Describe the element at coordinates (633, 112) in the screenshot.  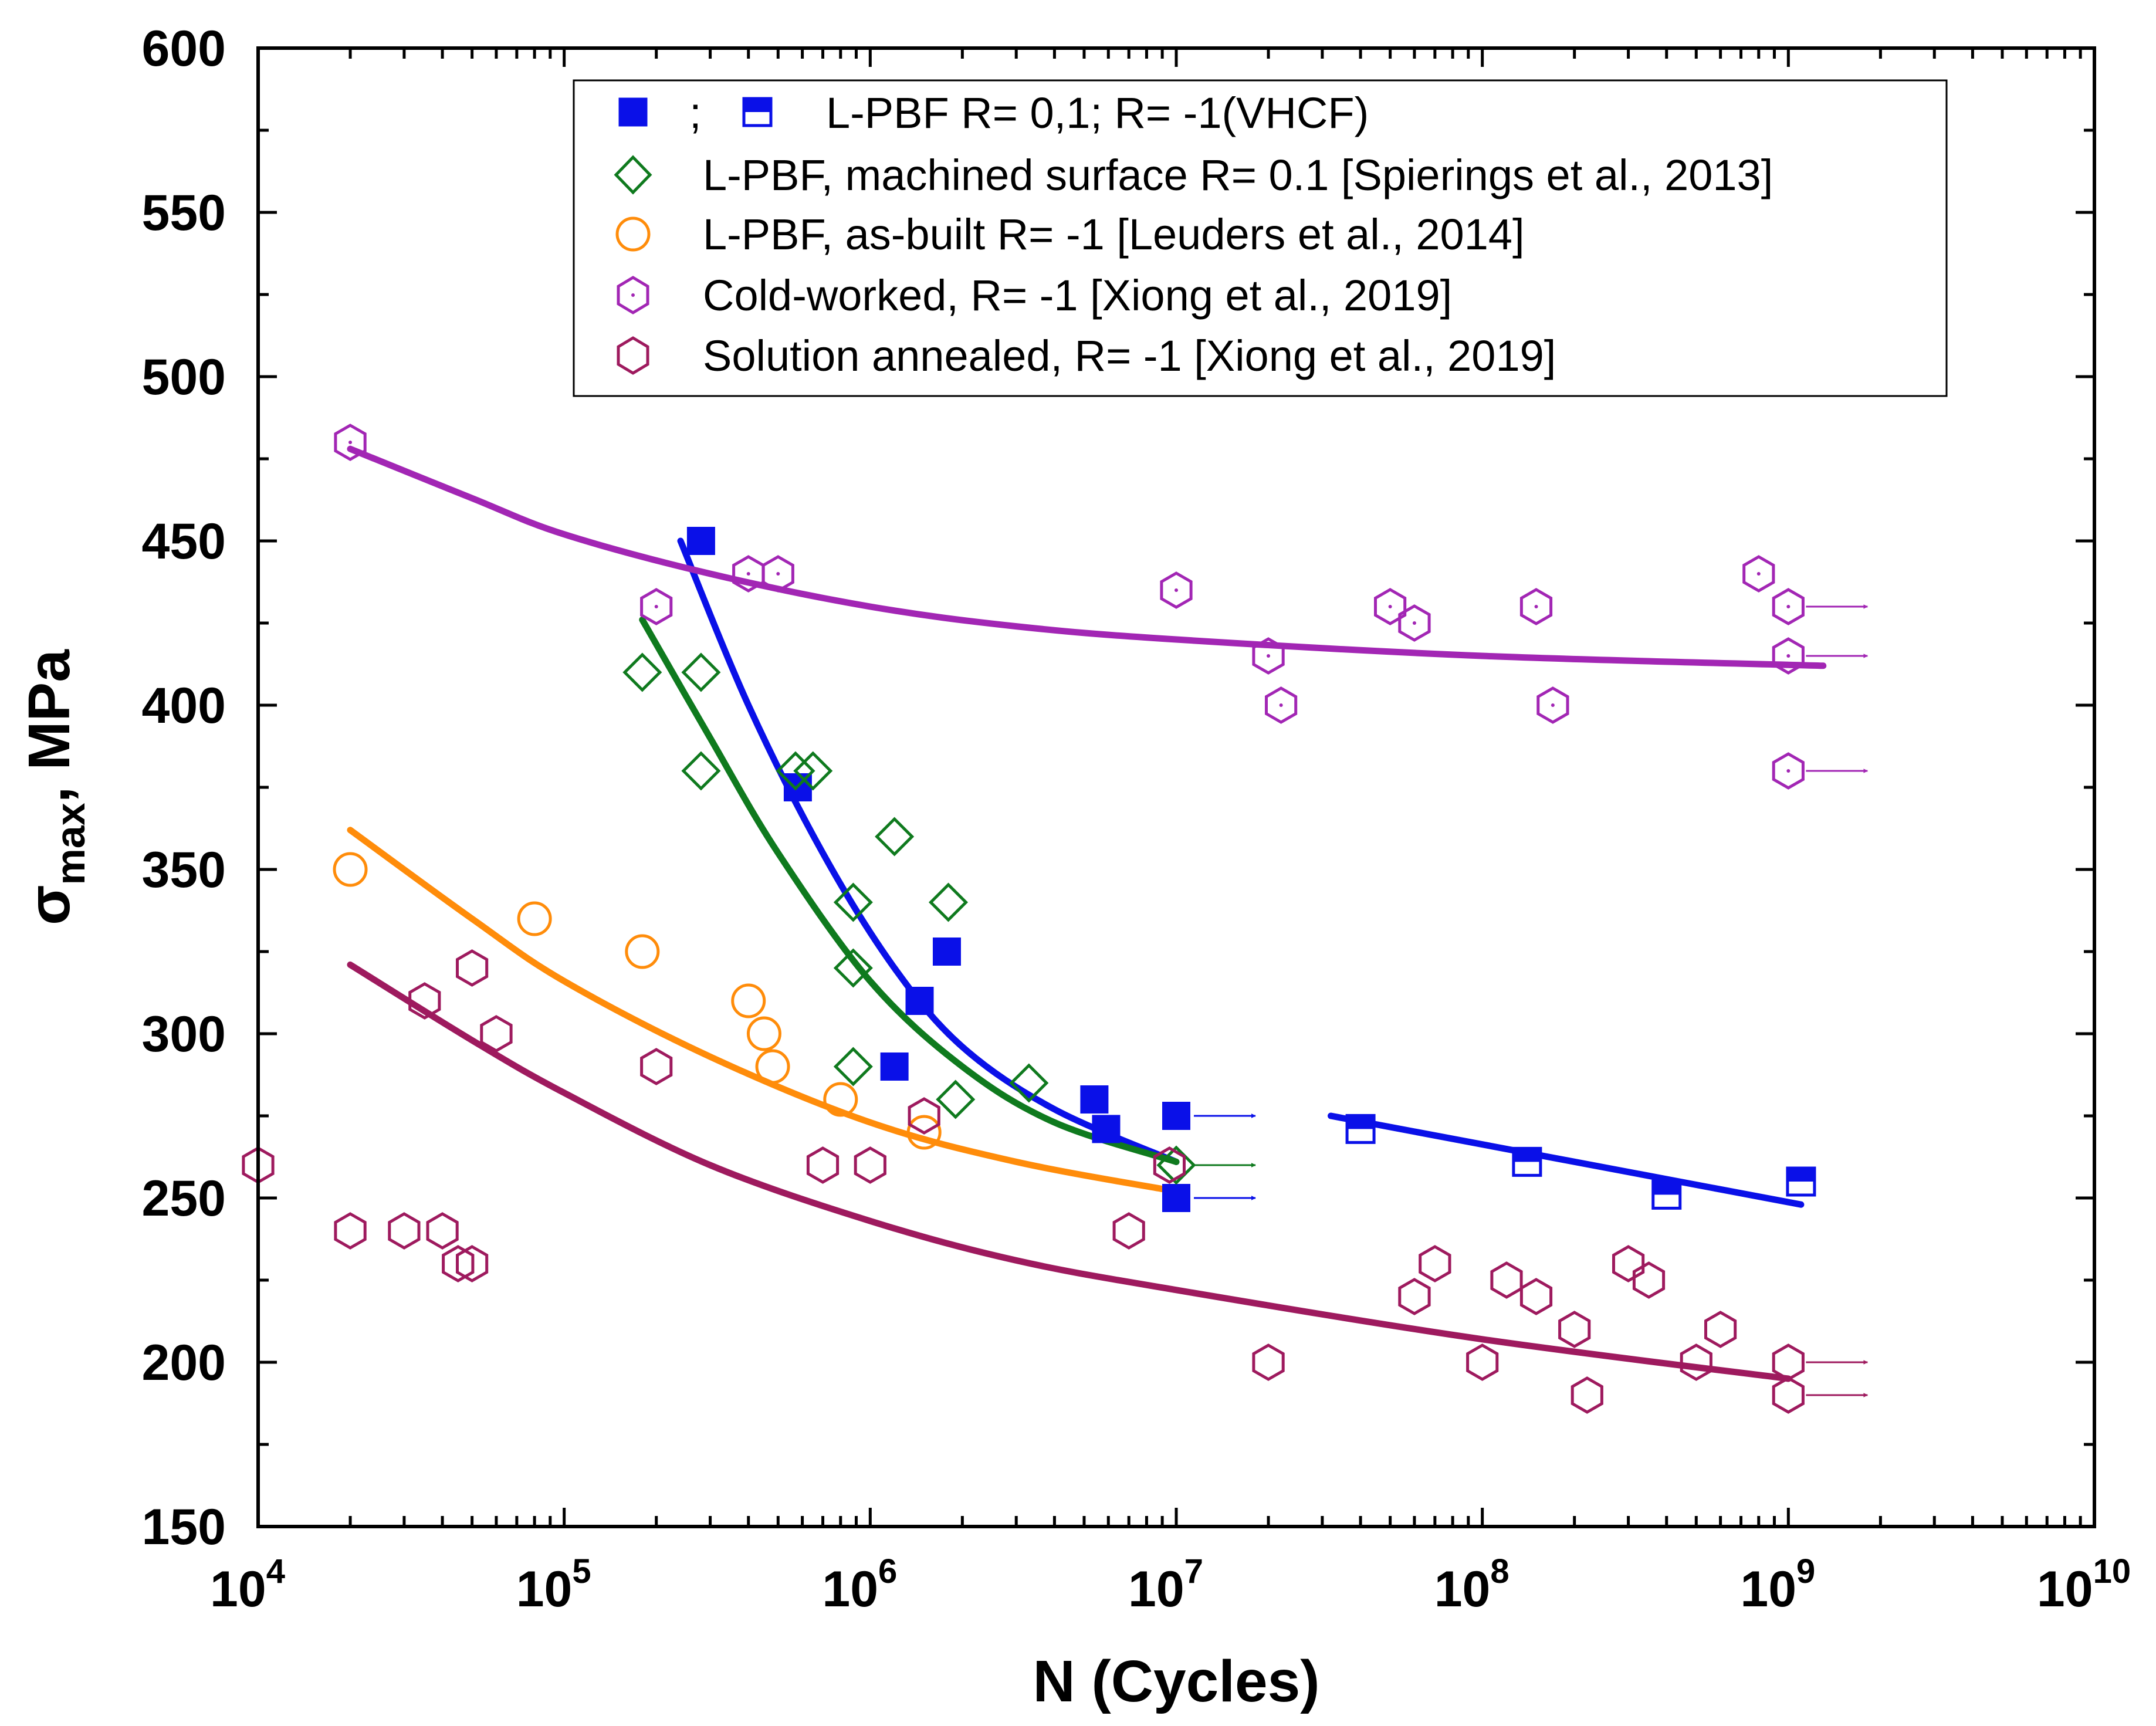
I see `legend-filled-square-icon` at that location.